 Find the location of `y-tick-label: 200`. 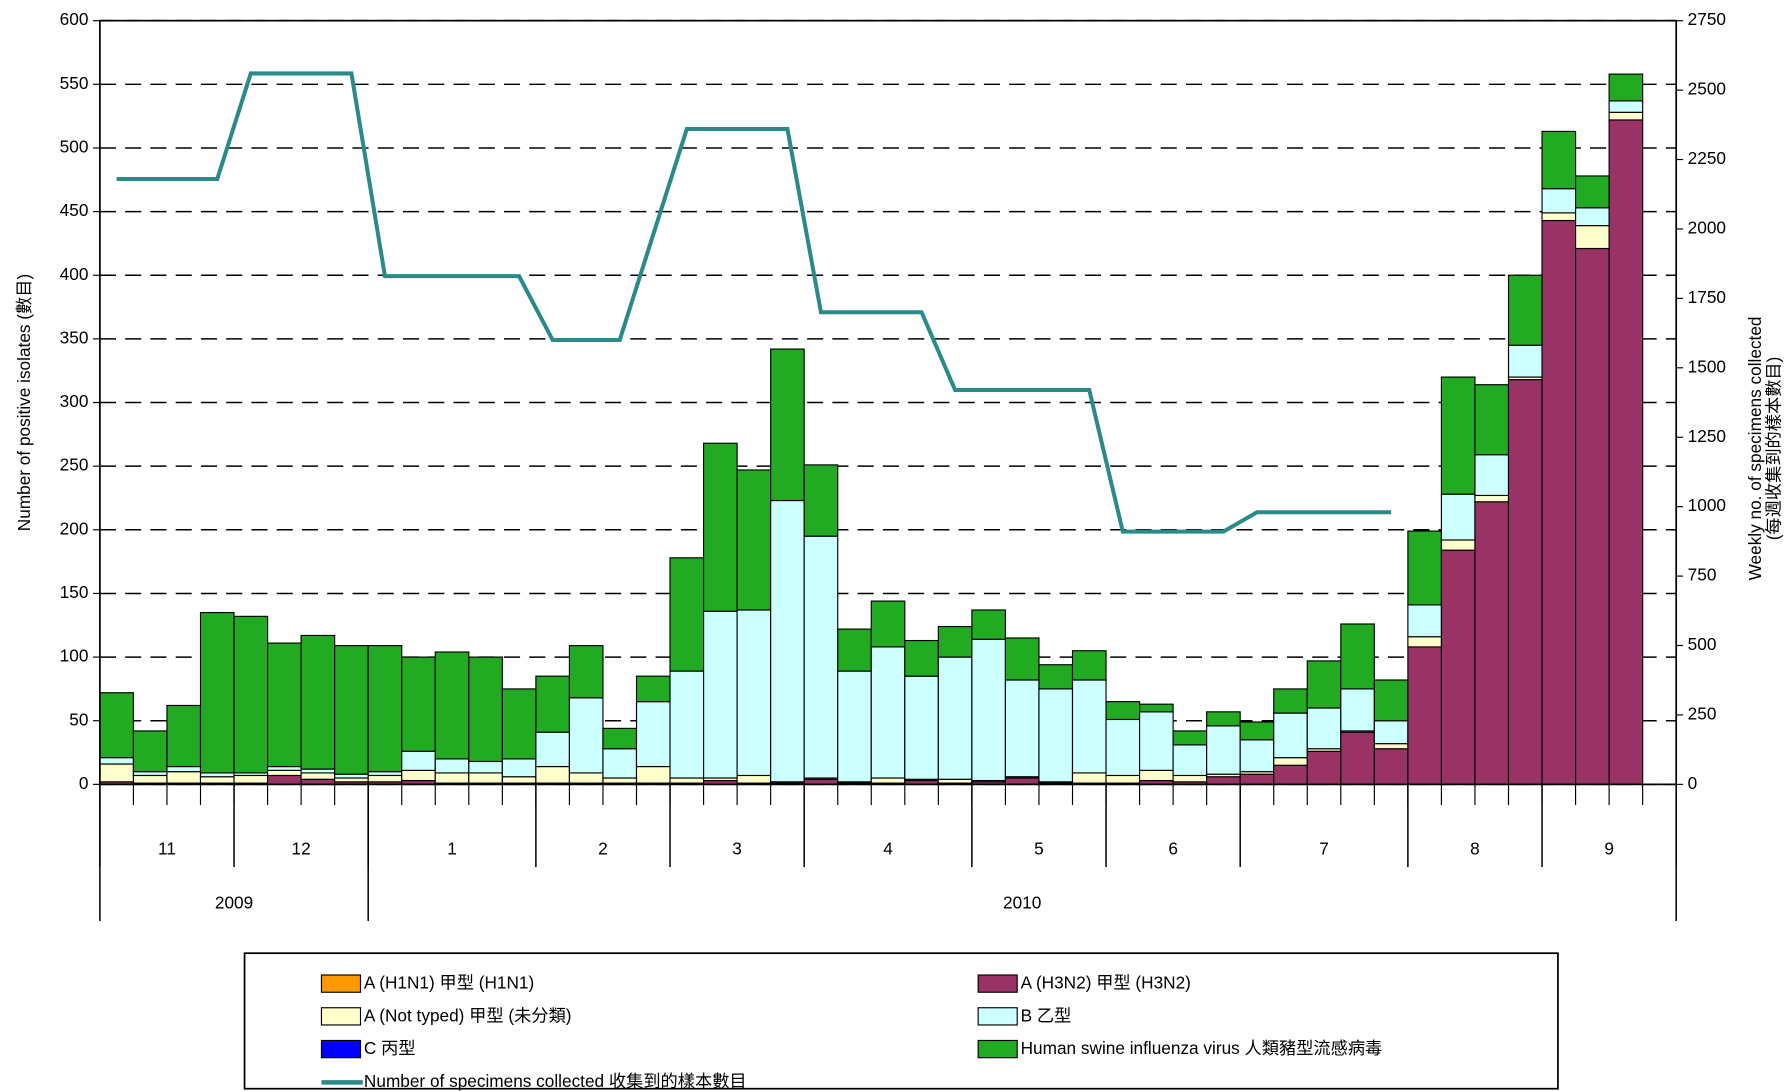

y-tick-label: 200 is located at coordinates (74, 528).